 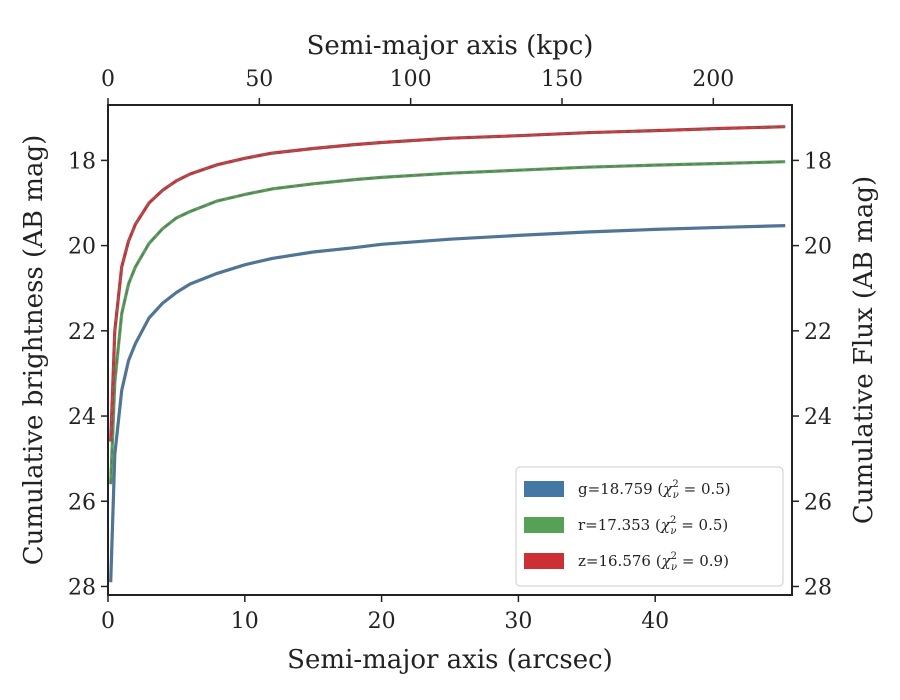 What do you see at coordinates (108, 79) in the screenshot?
I see `top-x-tick-label: 0` at bounding box center [108, 79].